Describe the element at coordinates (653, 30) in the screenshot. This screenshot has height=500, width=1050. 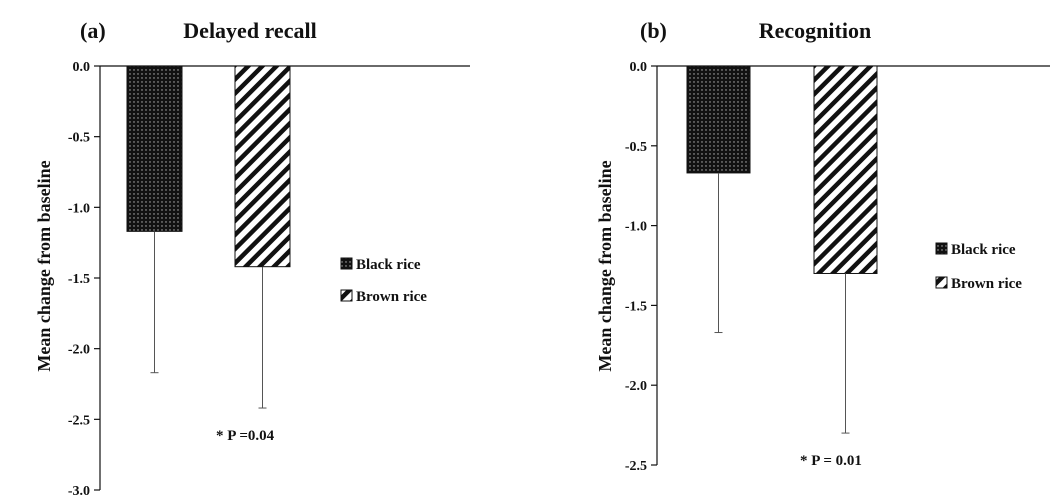
I see `panel-b-letter: (b)` at that location.